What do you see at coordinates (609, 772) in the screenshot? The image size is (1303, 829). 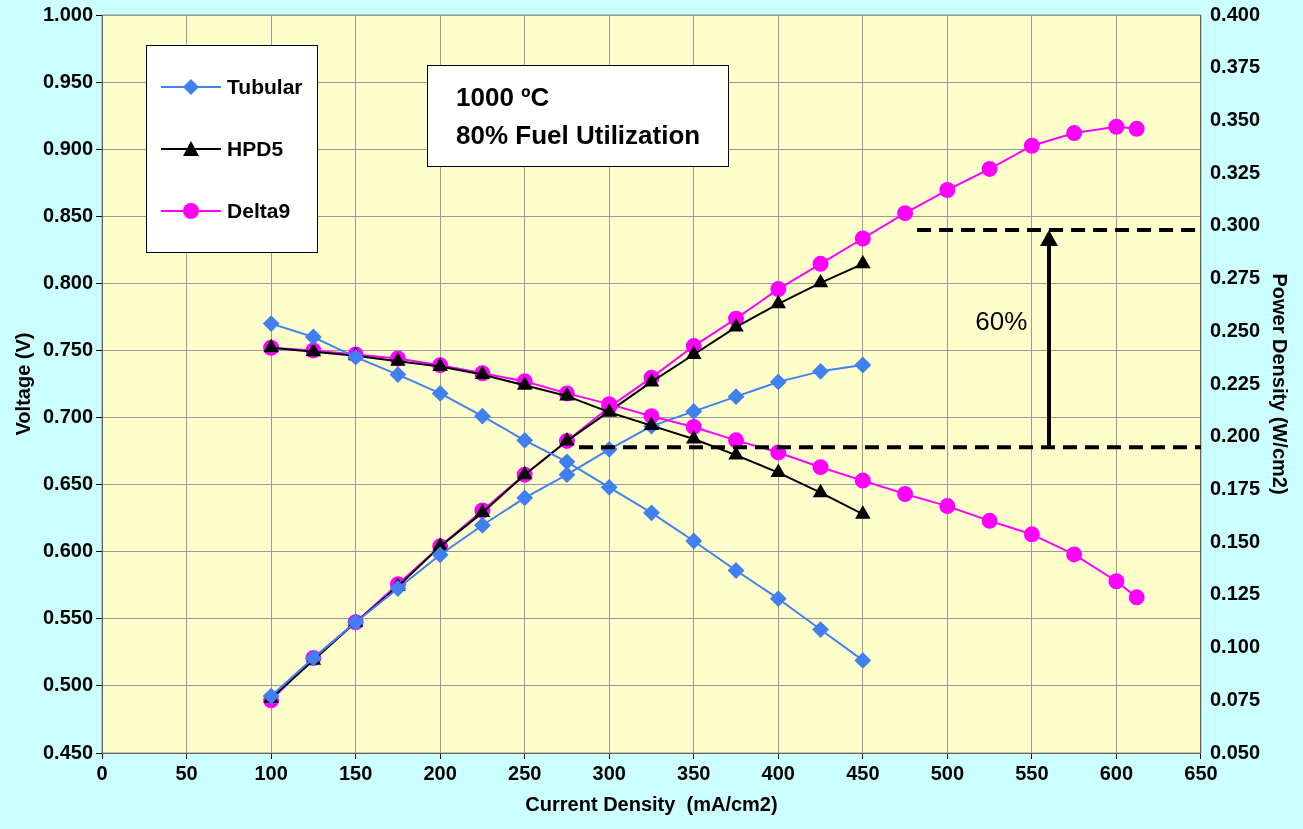 I see `x-tick-label: 300` at bounding box center [609, 772].